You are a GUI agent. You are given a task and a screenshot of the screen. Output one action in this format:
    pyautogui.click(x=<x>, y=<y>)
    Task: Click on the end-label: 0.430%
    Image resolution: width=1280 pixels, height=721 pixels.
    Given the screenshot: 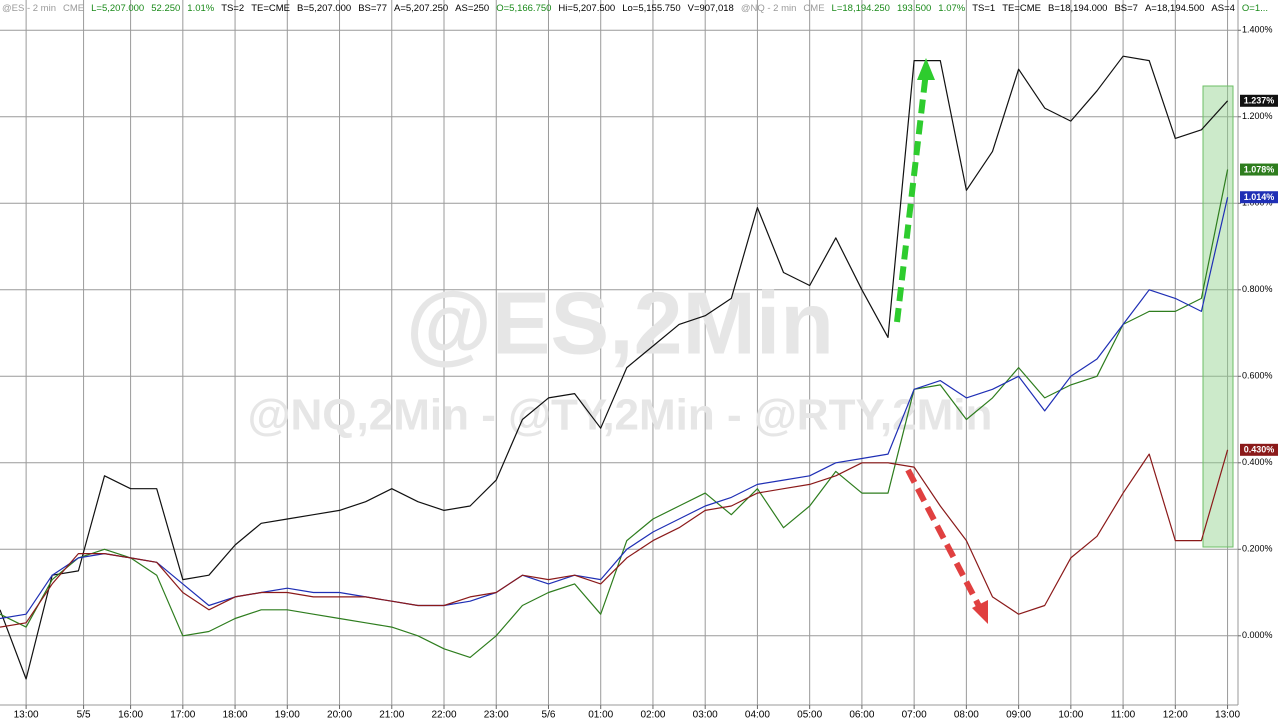 What is the action you would take?
    pyautogui.click(x=1259, y=450)
    